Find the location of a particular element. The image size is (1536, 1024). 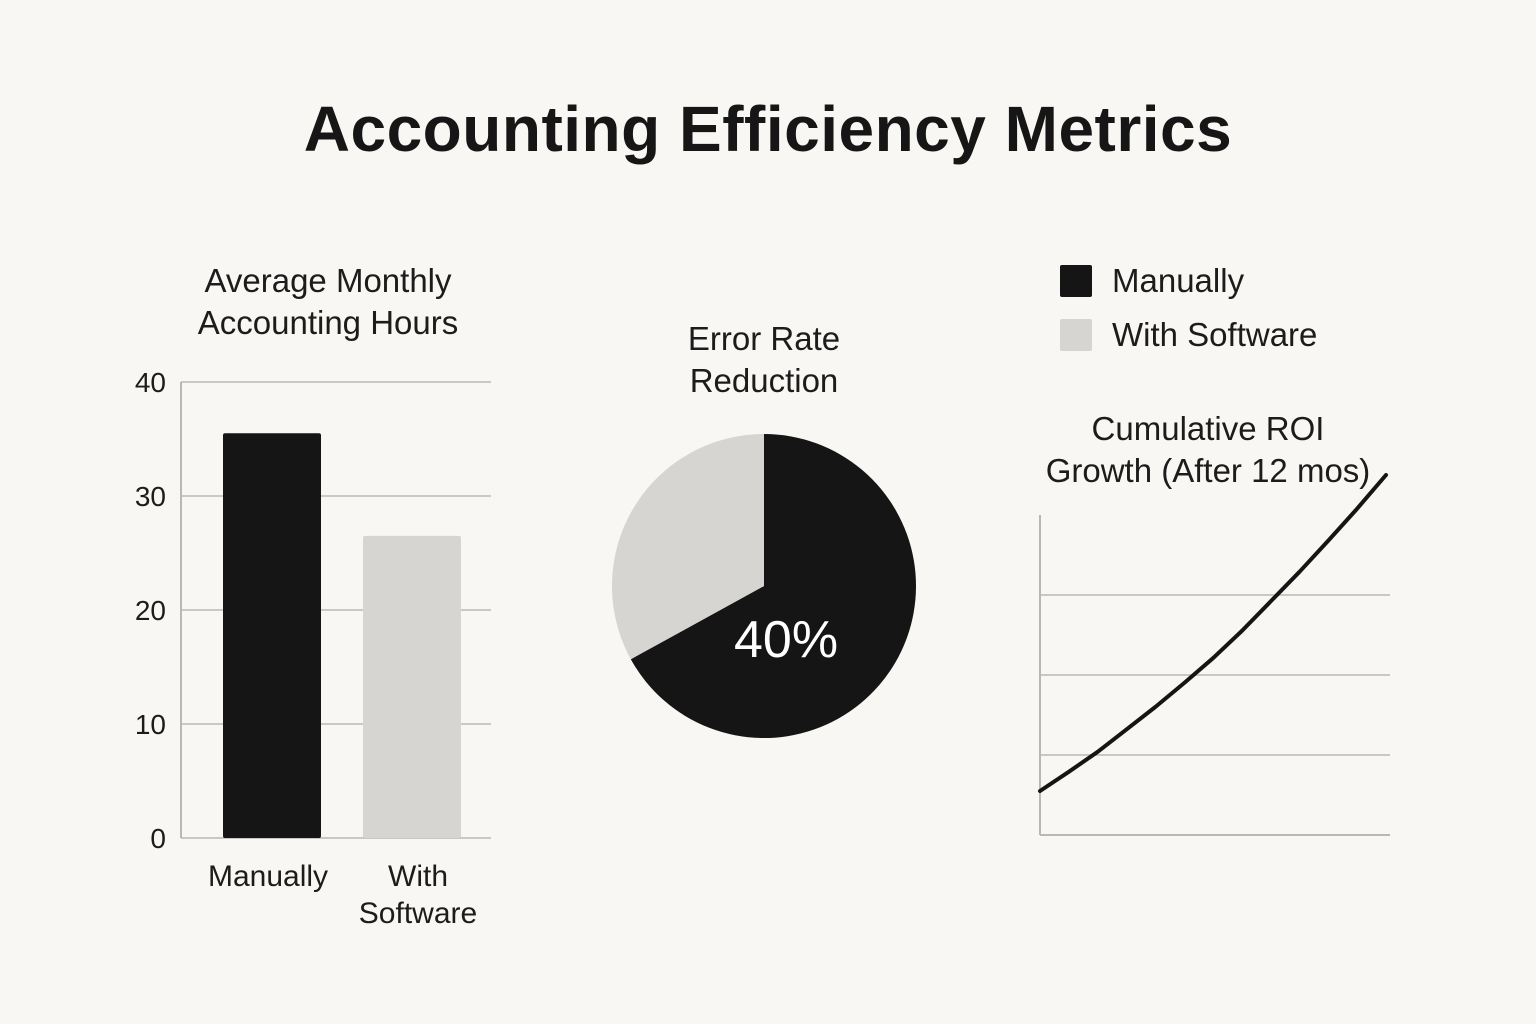

page-title: Accounting Efficiency Metrics is located at coordinates (768, 129).